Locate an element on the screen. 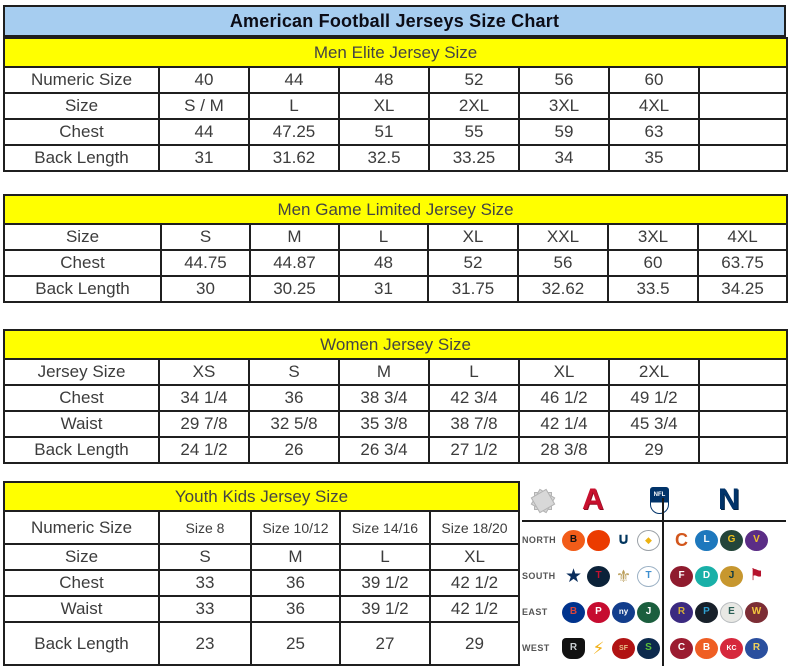 The width and height of the screenshot is (789, 667). eagles-logo: E is located at coordinates (732, 612).